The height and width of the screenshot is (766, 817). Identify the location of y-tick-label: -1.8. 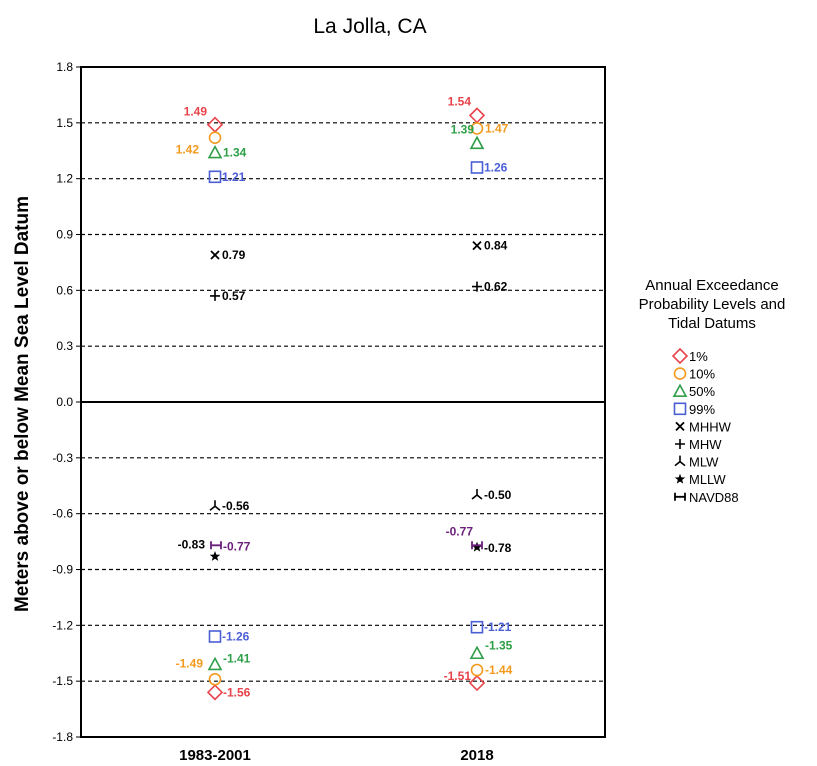
(62, 737).